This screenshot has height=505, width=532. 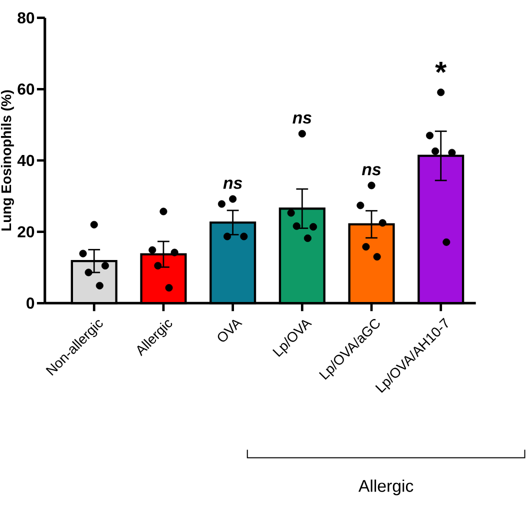 I want to click on text: Allergic, so click(x=386, y=487).